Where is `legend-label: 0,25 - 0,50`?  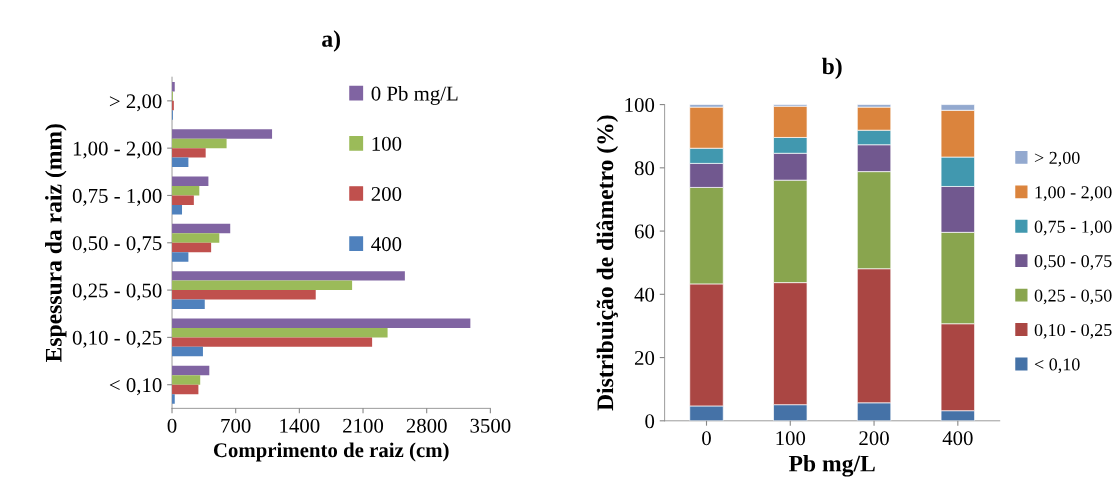 legend-label: 0,25 - 0,50 is located at coordinates (1073, 297).